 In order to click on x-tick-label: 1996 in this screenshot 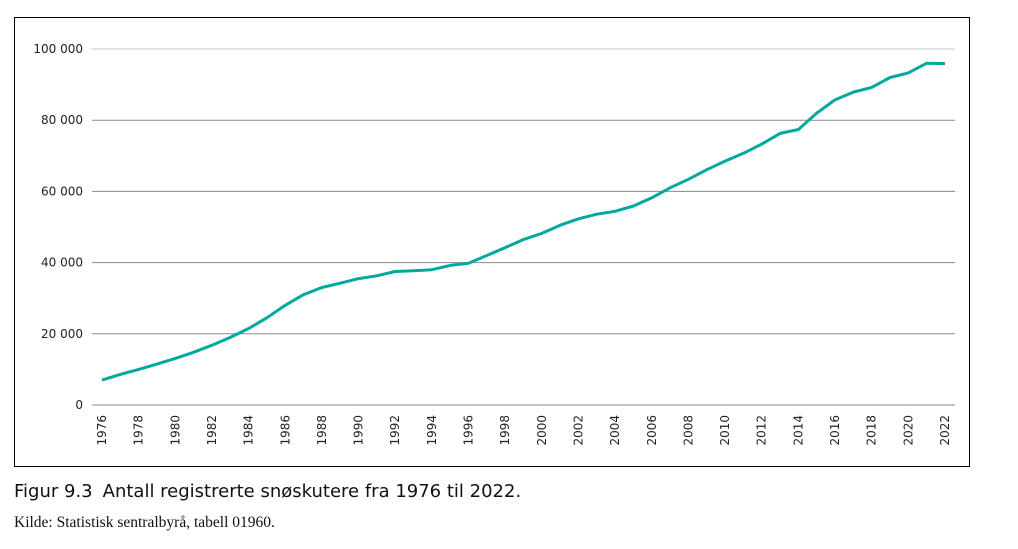, I will do `click(469, 430)`.